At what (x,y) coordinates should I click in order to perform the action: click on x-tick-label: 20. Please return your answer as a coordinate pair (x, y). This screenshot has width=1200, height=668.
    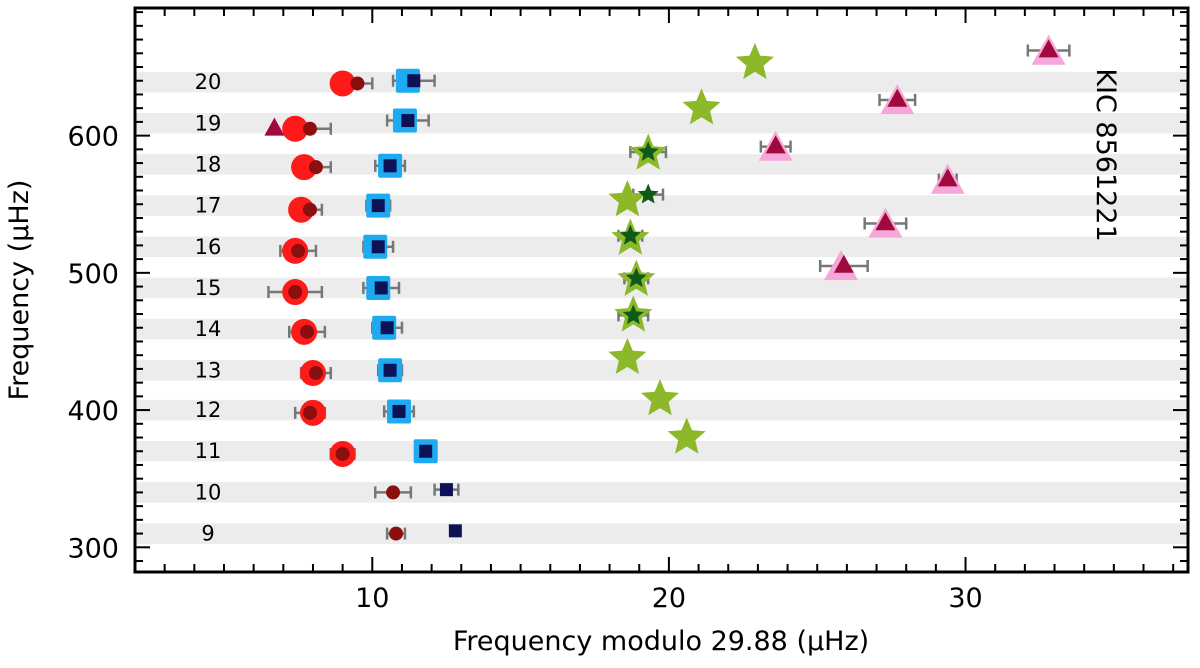
    Looking at the image, I should click on (669, 598).